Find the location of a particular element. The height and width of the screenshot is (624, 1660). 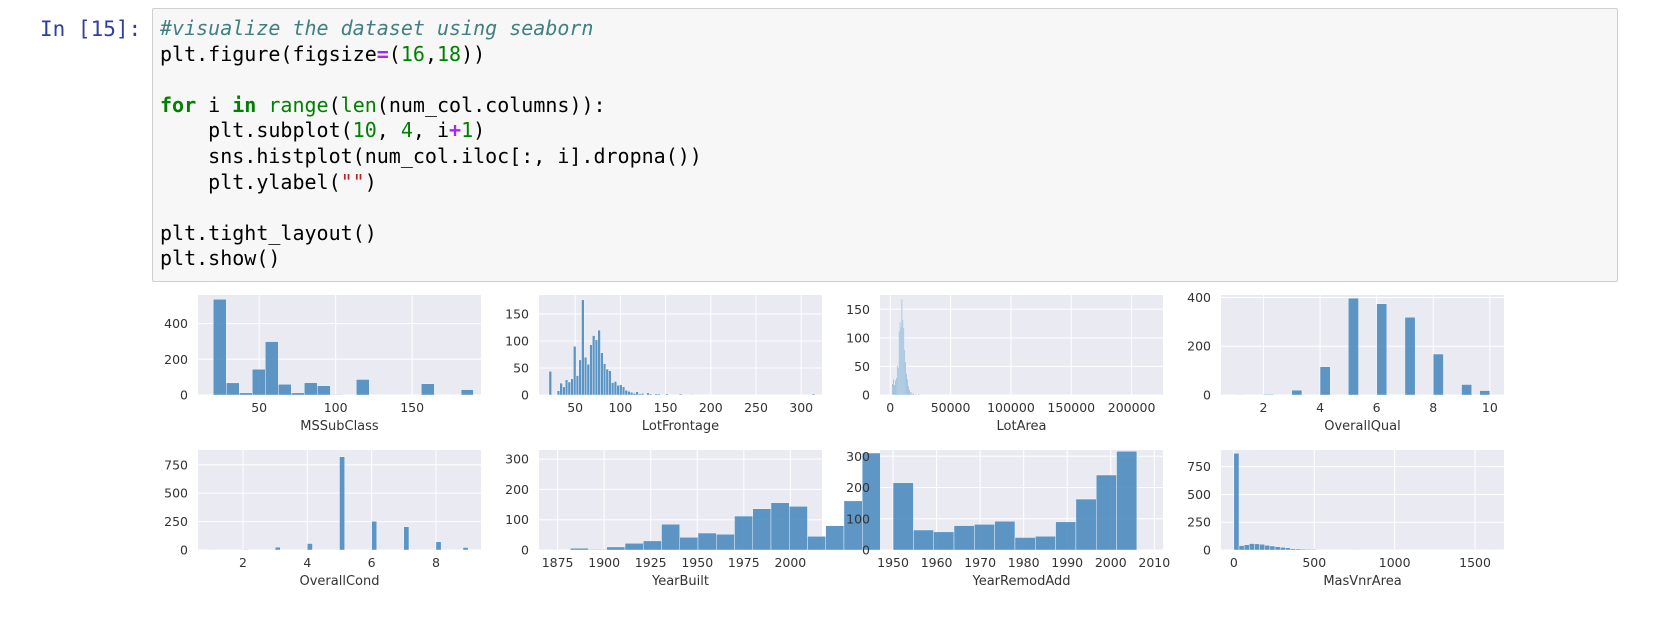

x-axis-label: YearBuilt is located at coordinates (680, 581).